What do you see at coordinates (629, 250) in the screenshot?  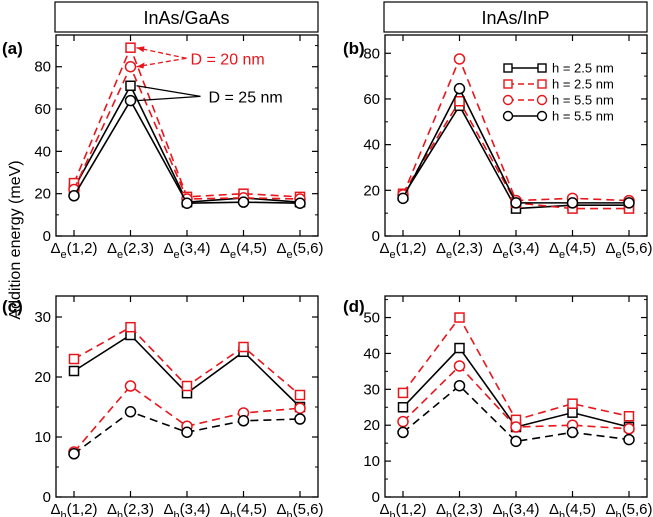 I see `x-tick-label: Δe(5,6)` at bounding box center [629, 250].